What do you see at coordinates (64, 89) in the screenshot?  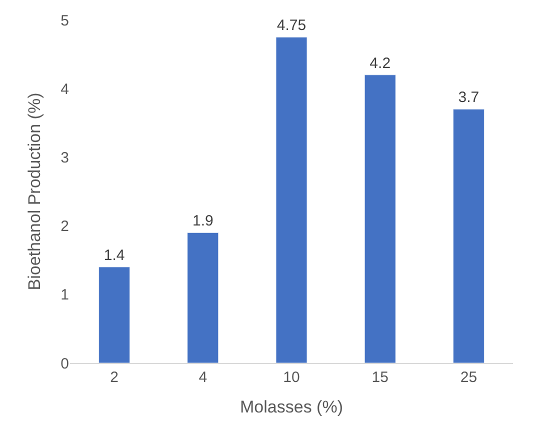 I see `y-tick-label: 4` at bounding box center [64, 89].